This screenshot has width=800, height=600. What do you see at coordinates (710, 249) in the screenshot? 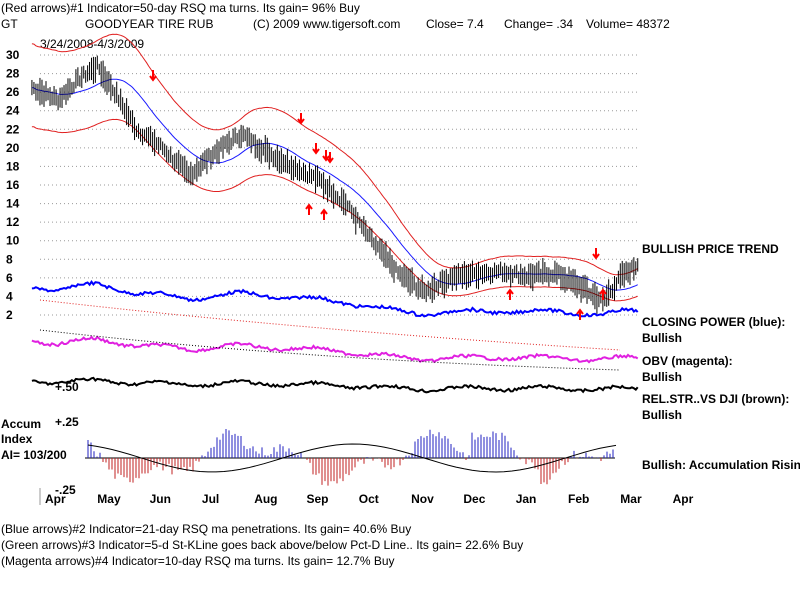
I see `trend-label: BULLISH PRICE TREND` at bounding box center [710, 249].